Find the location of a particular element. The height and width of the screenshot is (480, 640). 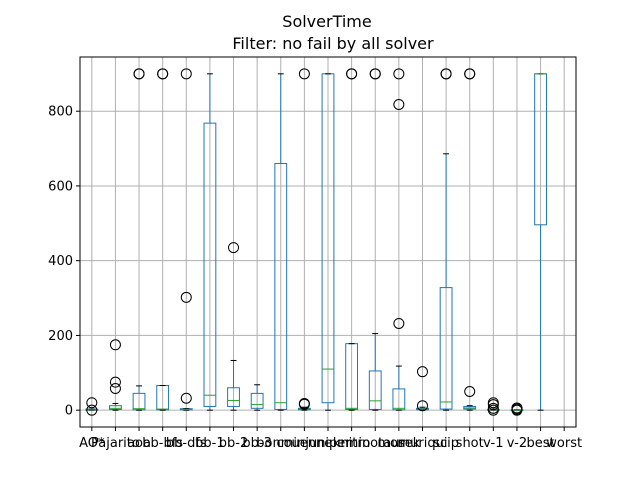

y-tick-label: 400 is located at coordinates (60, 261).